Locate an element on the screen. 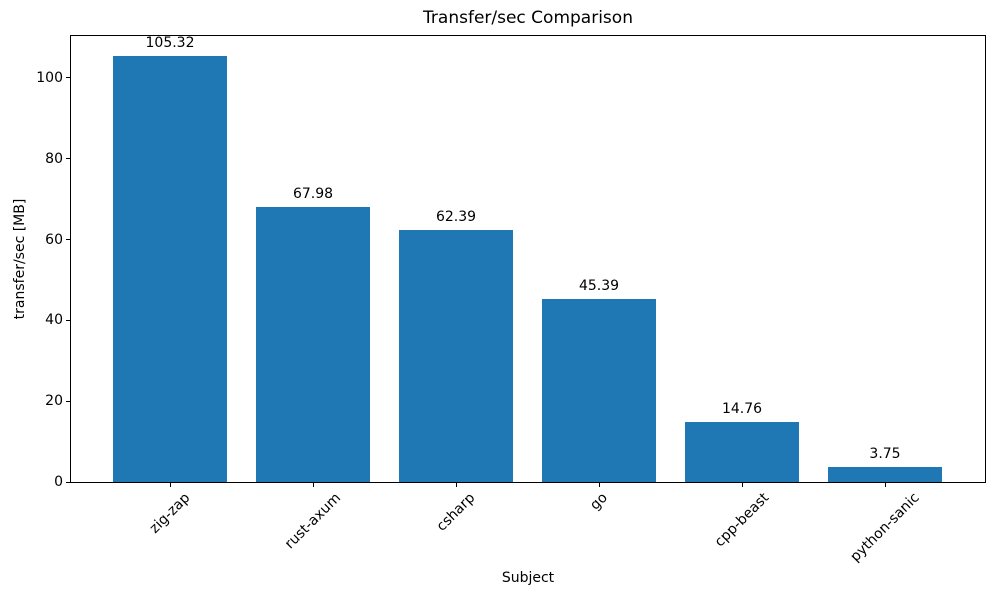 This screenshot has height=600, width=1000. x-tick-label-text: csharp is located at coordinates (456, 512).